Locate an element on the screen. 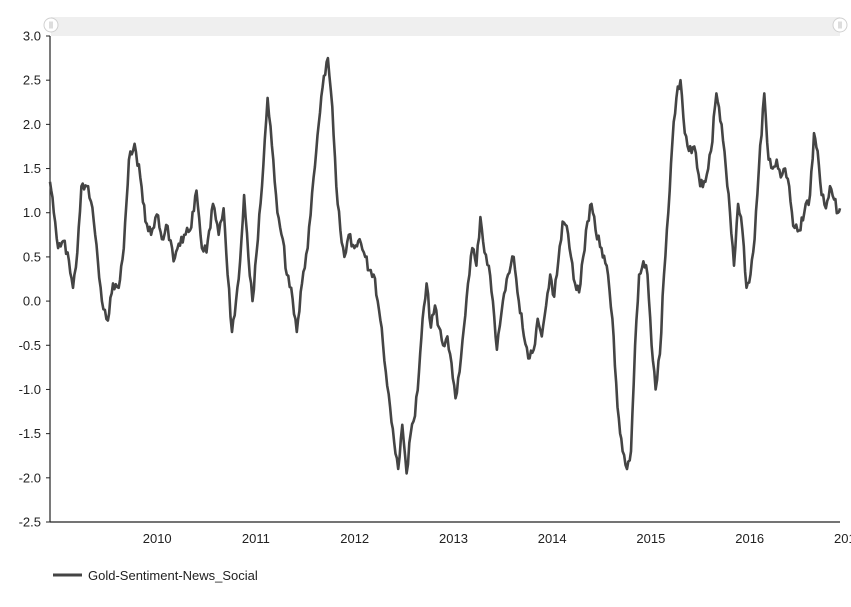 This screenshot has width=851, height=607. x-axis: 2010 2011 2012 2013 2014 2015 2016 2017 is located at coordinates (450, 533).